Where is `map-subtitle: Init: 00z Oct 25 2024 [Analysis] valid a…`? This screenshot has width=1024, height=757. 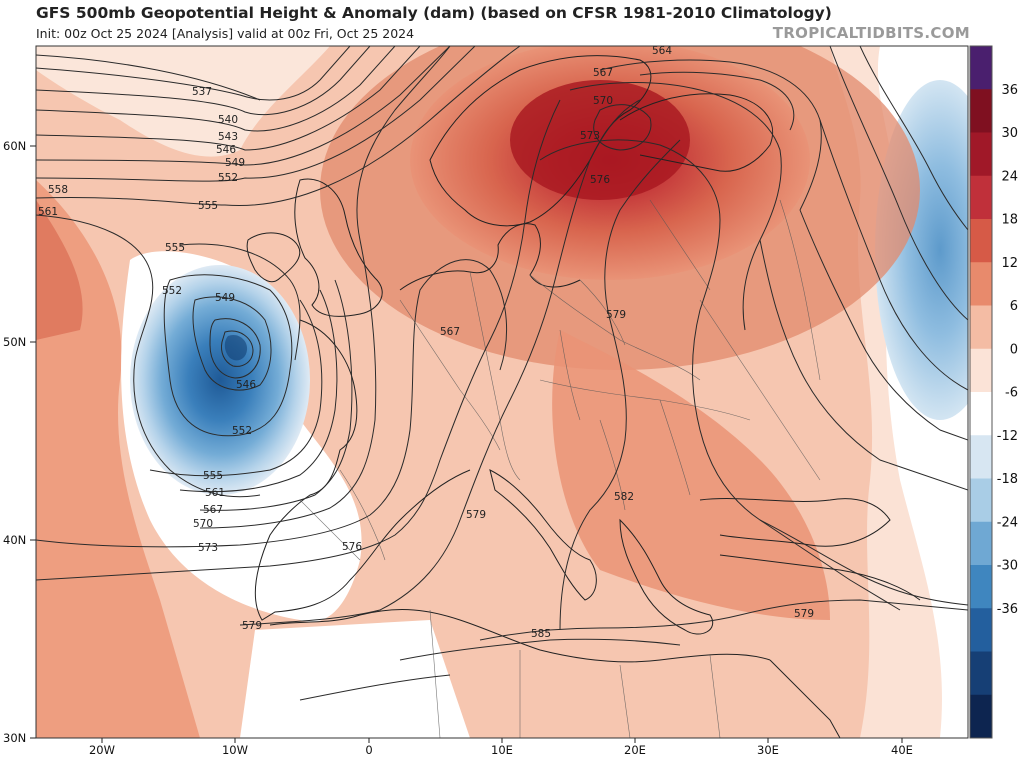
map-subtitle: Init: 00z Oct 25 2024 [Analysis] valid a… is located at coordinates (225, 33).